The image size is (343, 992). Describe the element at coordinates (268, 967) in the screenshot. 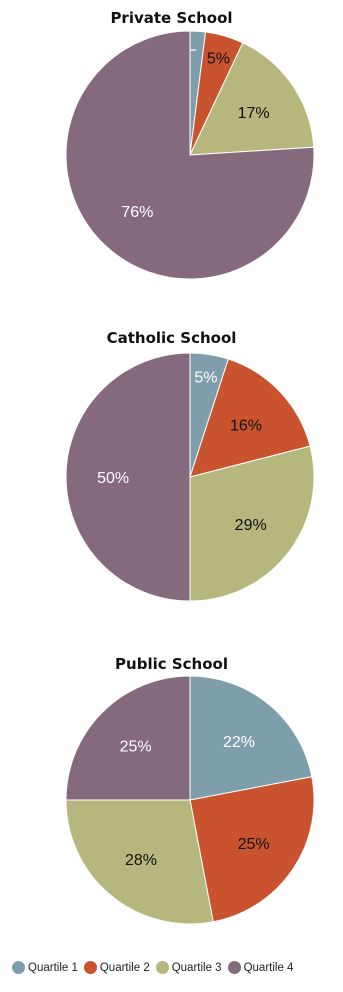

I see `legend-label: Quartile 4` at that location.